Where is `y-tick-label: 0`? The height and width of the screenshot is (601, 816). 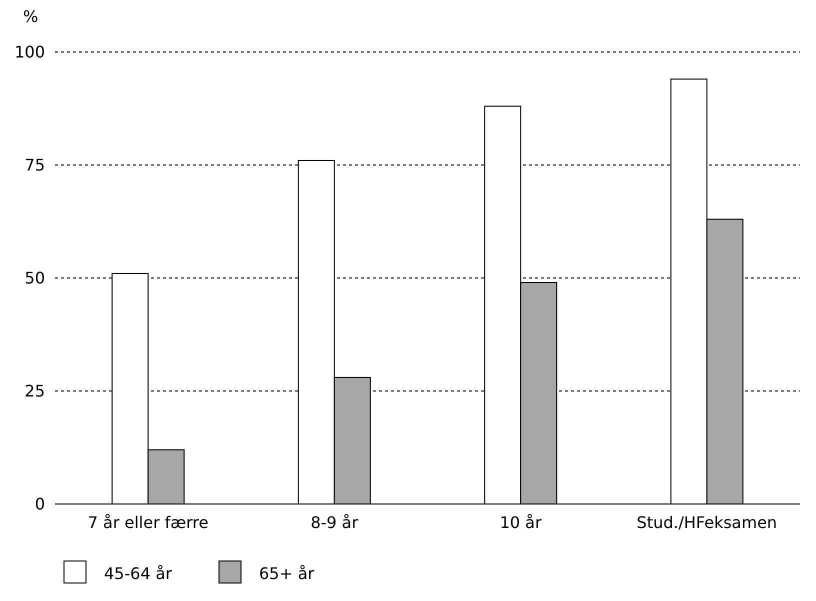
y-tick-label: 0 is located at coordinates (39, 504).